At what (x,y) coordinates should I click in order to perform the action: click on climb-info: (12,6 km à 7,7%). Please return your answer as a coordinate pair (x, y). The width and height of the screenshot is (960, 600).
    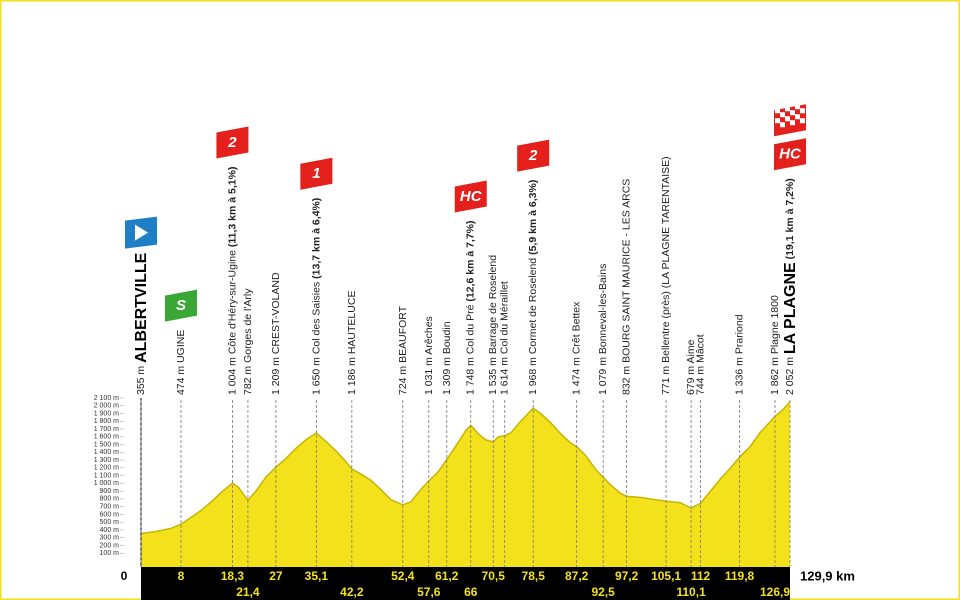
    Looking at the image, I should click on (471, 260).